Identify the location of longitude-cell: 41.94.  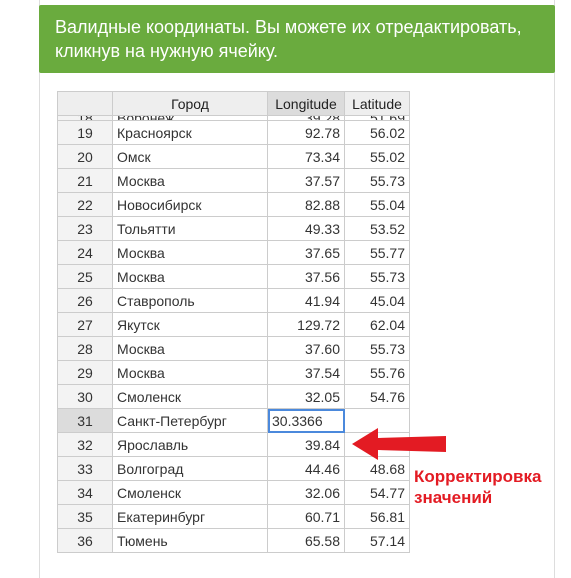
(306, 300).